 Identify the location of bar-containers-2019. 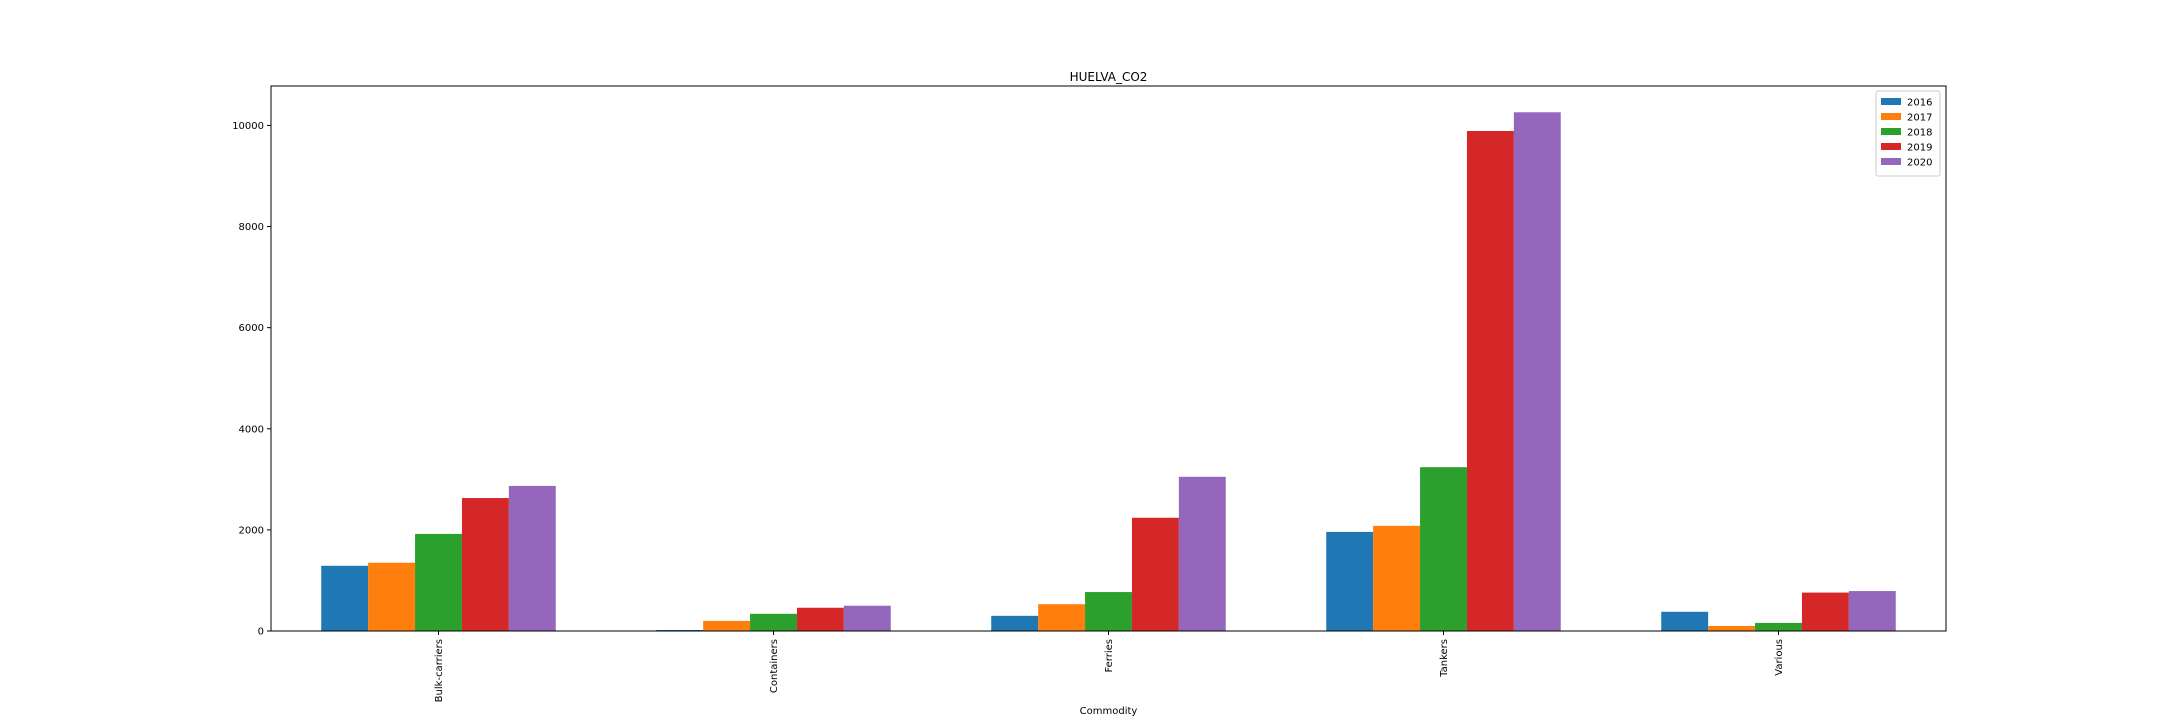
(820, 619).